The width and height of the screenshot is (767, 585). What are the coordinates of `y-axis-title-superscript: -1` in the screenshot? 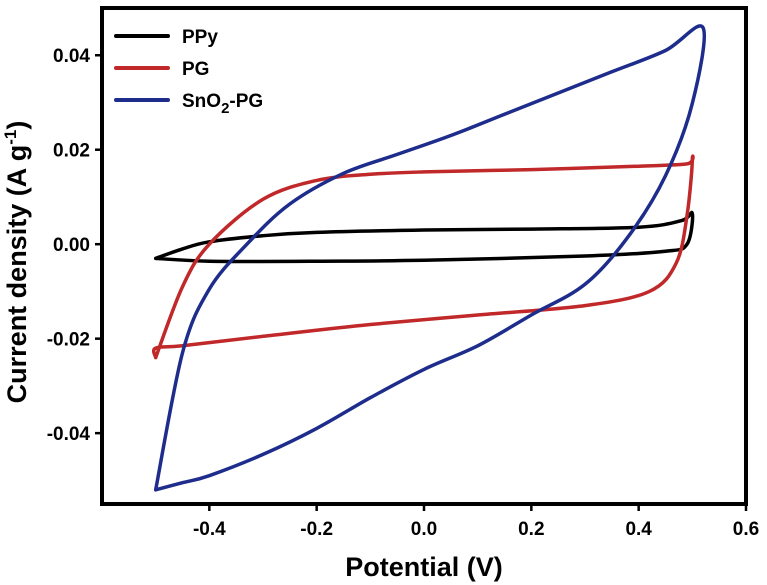 It's located at (10, 137).